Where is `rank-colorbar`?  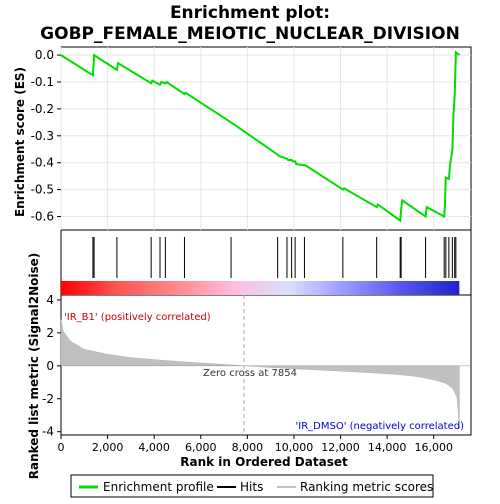 rank-colorbar is located at coordinates (260, 288).